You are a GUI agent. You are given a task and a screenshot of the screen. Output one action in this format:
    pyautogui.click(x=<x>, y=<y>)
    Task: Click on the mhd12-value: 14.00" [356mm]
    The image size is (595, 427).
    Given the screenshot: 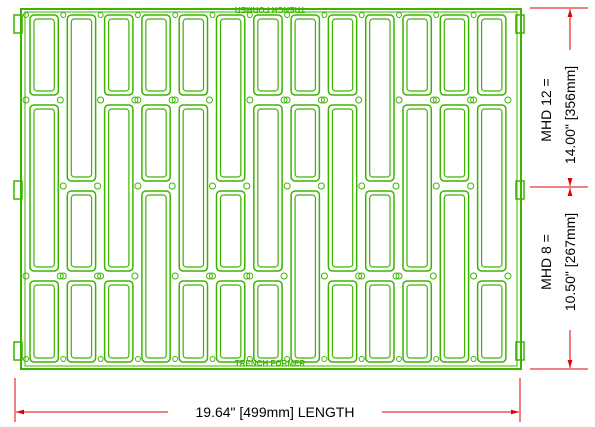 What is the action you would take?
    pyautogui.click(x=570, y=115)
    